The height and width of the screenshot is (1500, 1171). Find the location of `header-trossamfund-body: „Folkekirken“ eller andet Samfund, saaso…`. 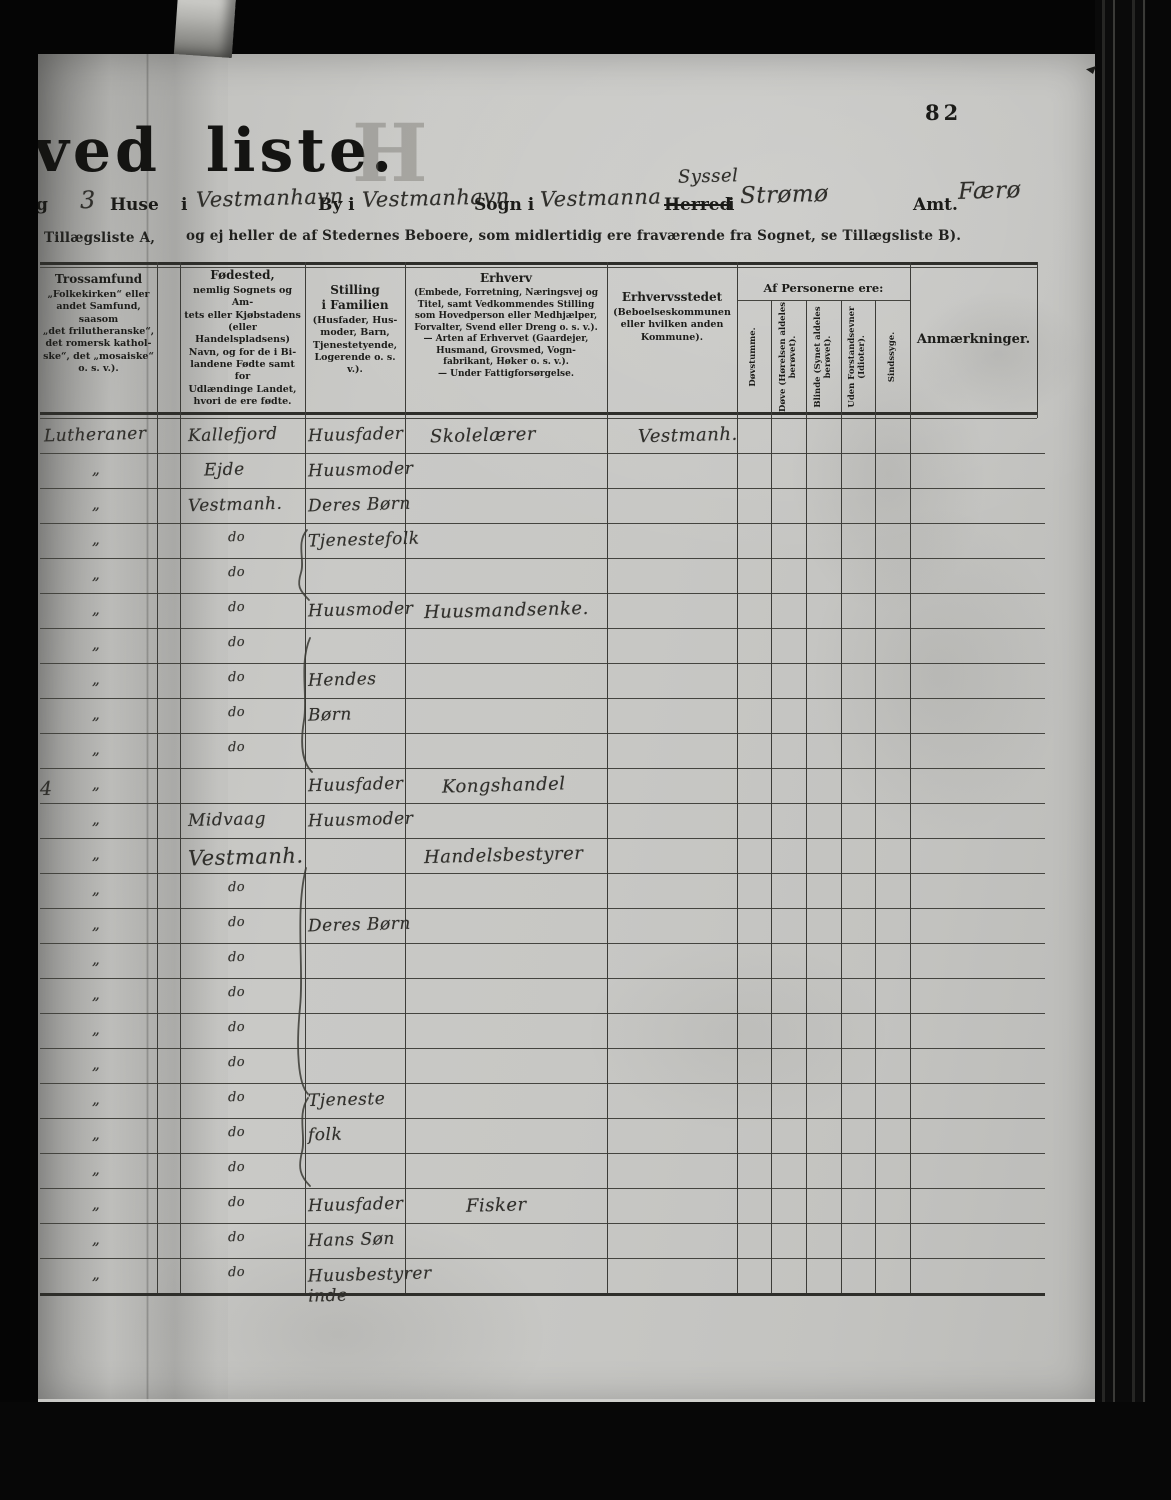

header-trossamfund-body: „Folkekirken“ eller andet Samfund, saaso… is located at coordinates (98, 332).